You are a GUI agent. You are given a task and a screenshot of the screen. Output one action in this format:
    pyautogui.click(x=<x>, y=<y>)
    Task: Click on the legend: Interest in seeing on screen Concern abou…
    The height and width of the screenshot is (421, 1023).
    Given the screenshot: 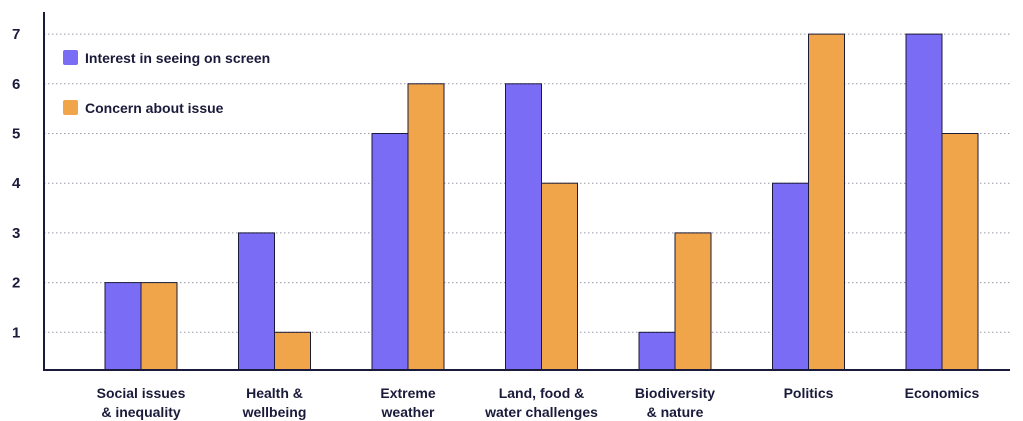 What is the action you would take?
    pyautogui.click(x=166, y=83)
    